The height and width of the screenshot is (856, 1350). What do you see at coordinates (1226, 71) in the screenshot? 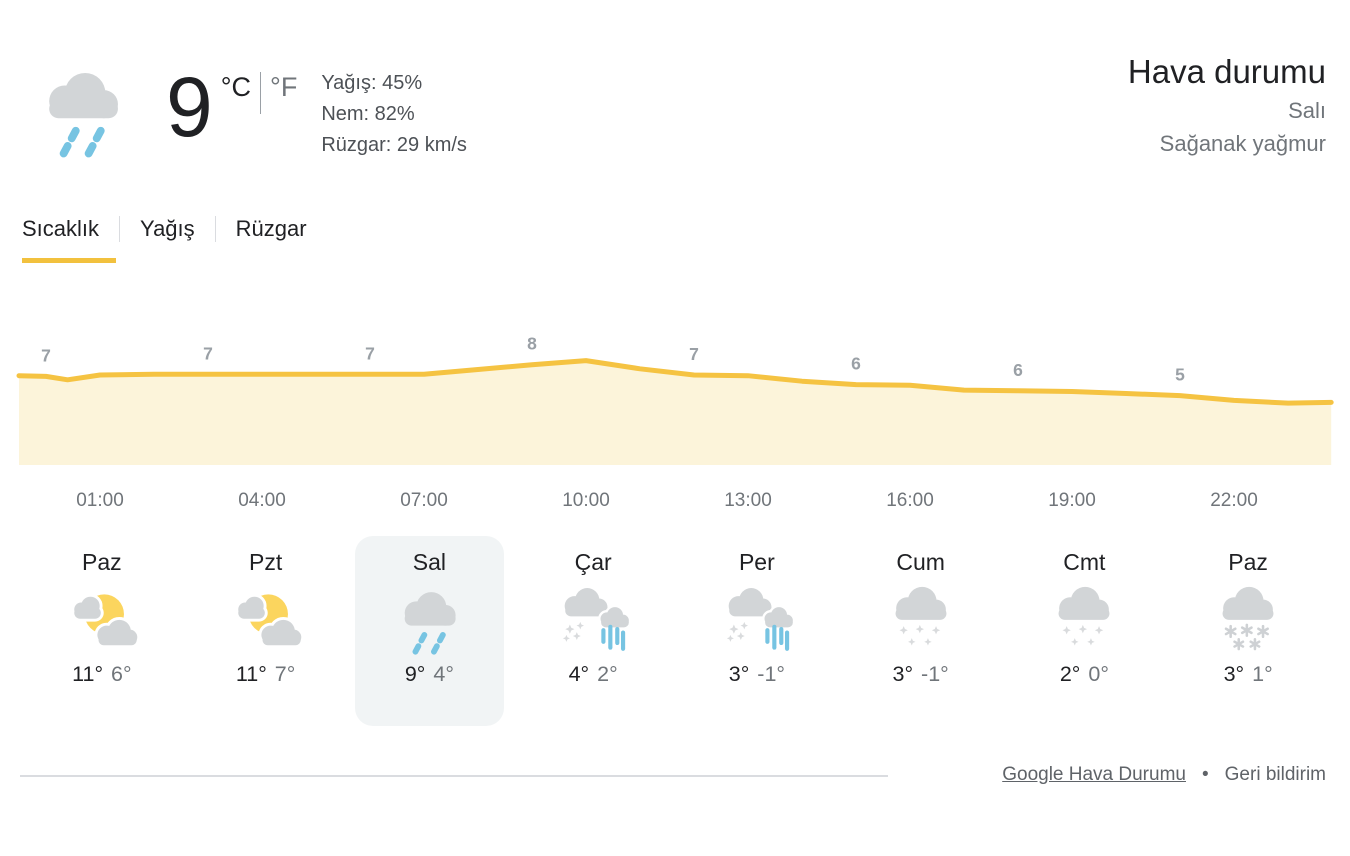
I see `page-title: Hava durumu` at bounding box center [1226, 71].